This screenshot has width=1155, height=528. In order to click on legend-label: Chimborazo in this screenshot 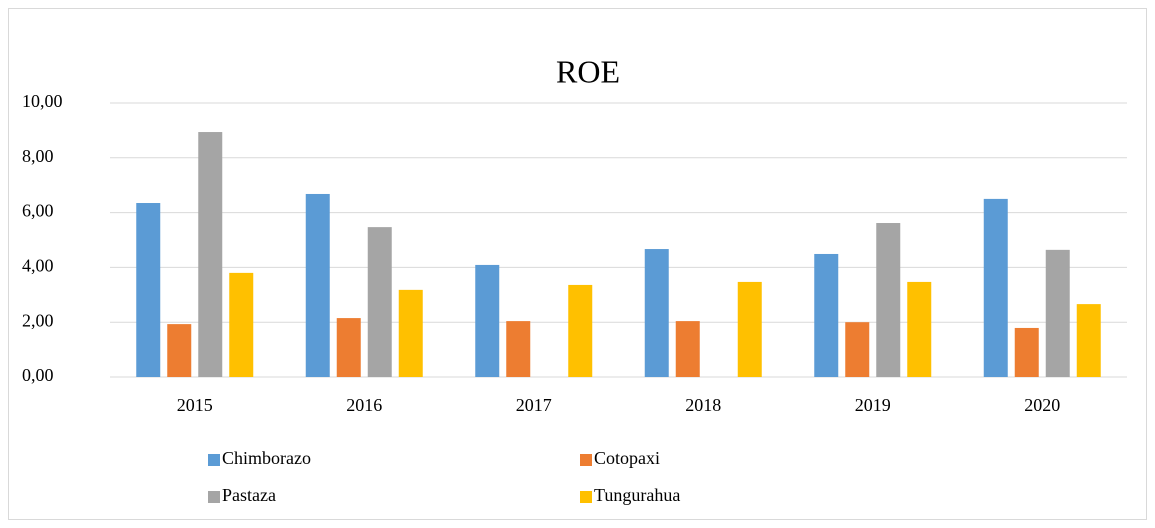, I will do `click(266, 458)`.